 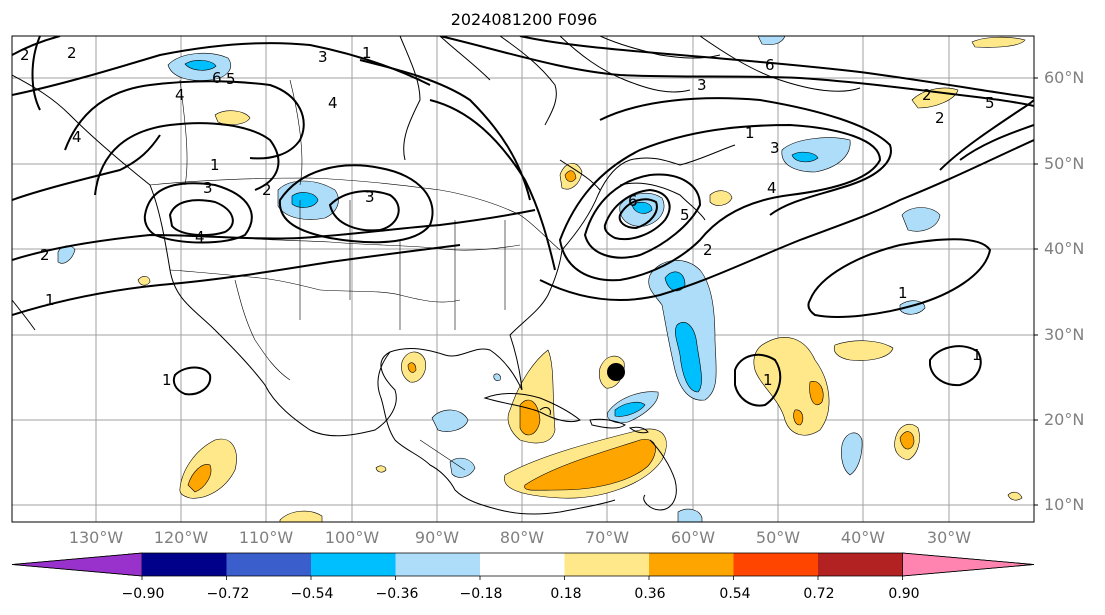 What do you see at coordinates (181, 537) in the screenshot?
I see `lon-label-120w: 120°W` at bounding box center [181, 537].